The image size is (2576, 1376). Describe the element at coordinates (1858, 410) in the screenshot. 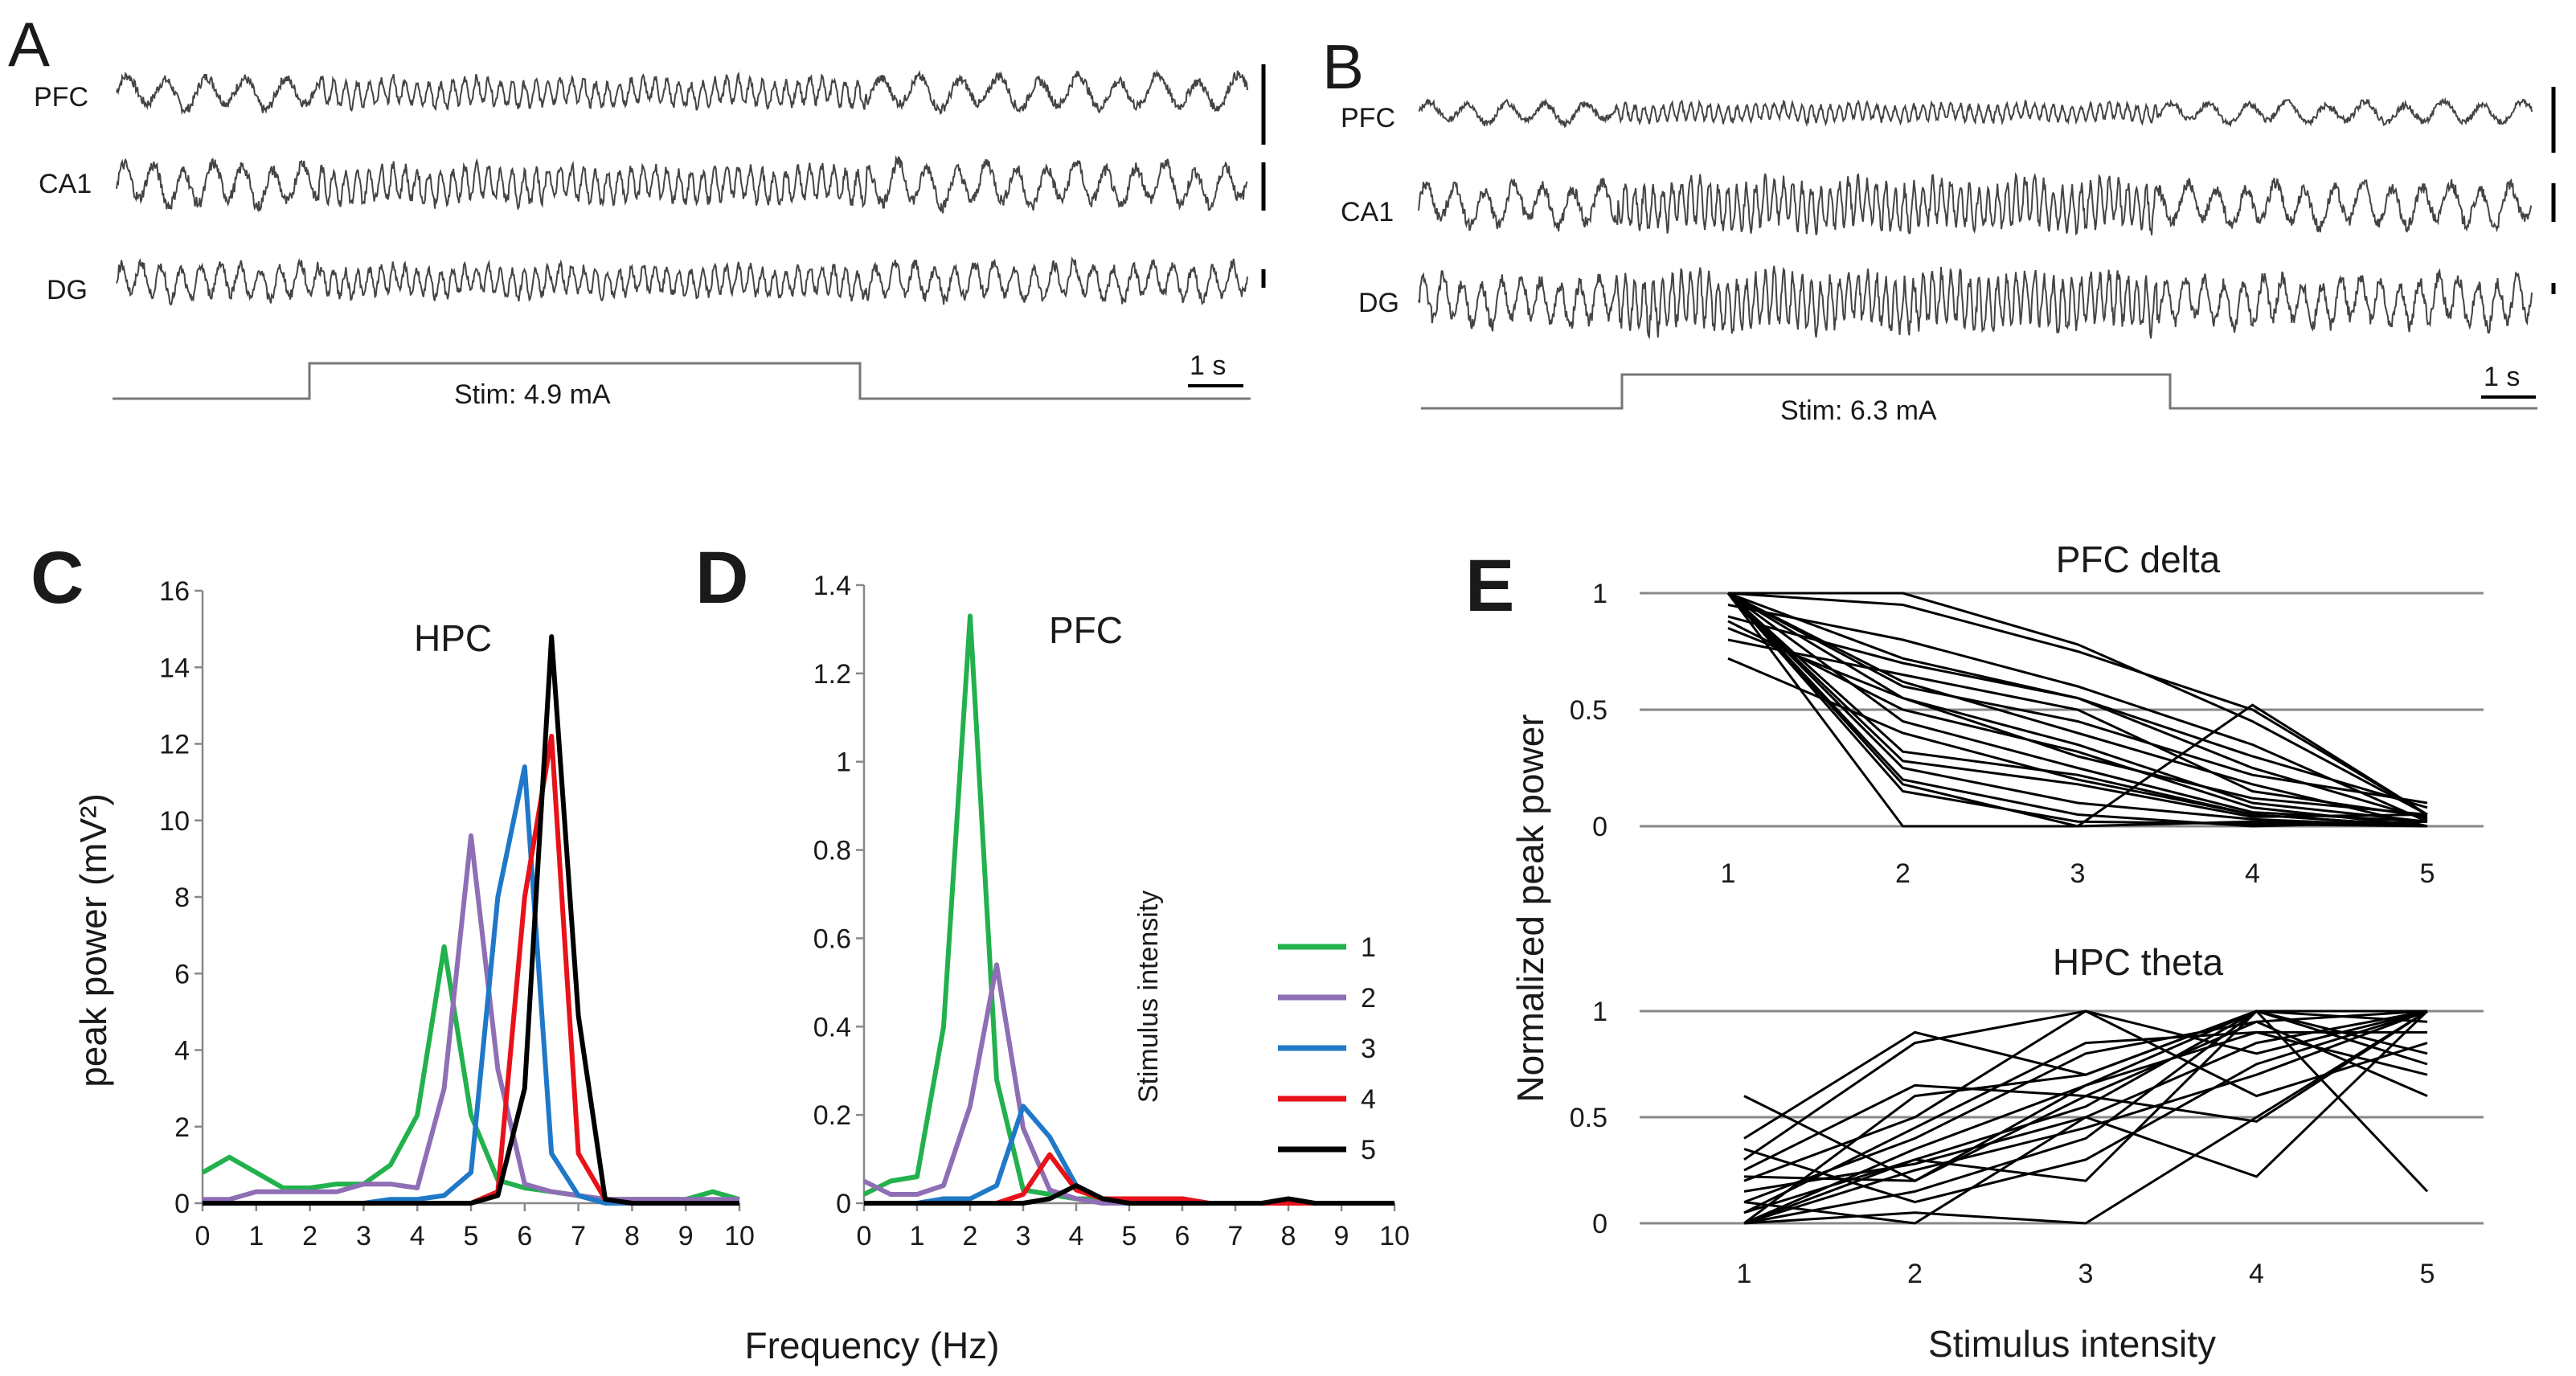

I see `stim-label-b: Stim: 6.3 mA` at that location.